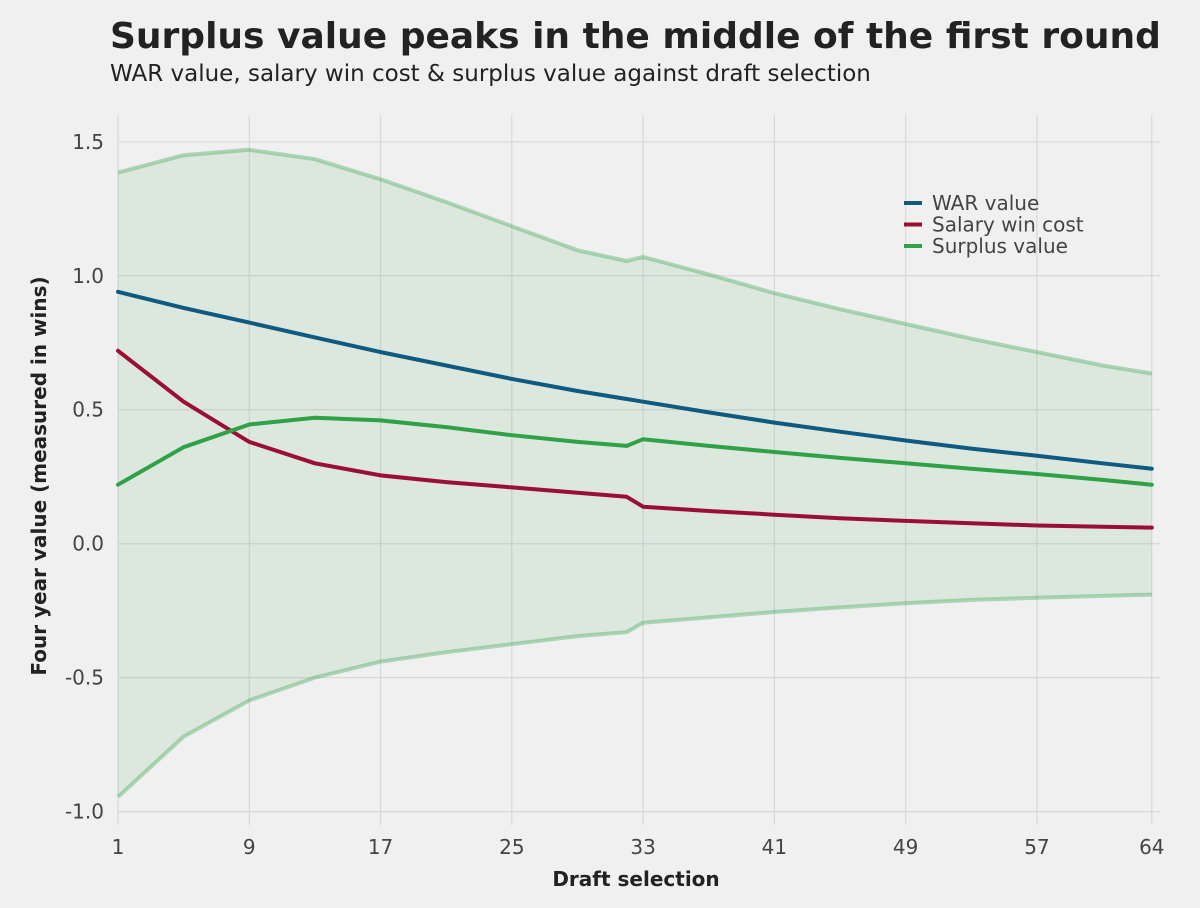  What do you see at coordinates (642, 847) in the screenshot?
I see `x-tick-label: 33` at bounding box center [642, 847].